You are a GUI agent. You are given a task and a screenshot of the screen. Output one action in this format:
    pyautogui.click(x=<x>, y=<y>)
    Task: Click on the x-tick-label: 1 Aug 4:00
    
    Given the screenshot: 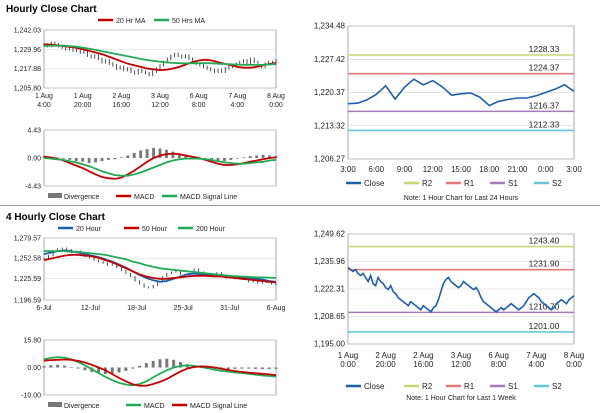 What is the action you would take?
    pyautogui.click(x=44, y=101)
    